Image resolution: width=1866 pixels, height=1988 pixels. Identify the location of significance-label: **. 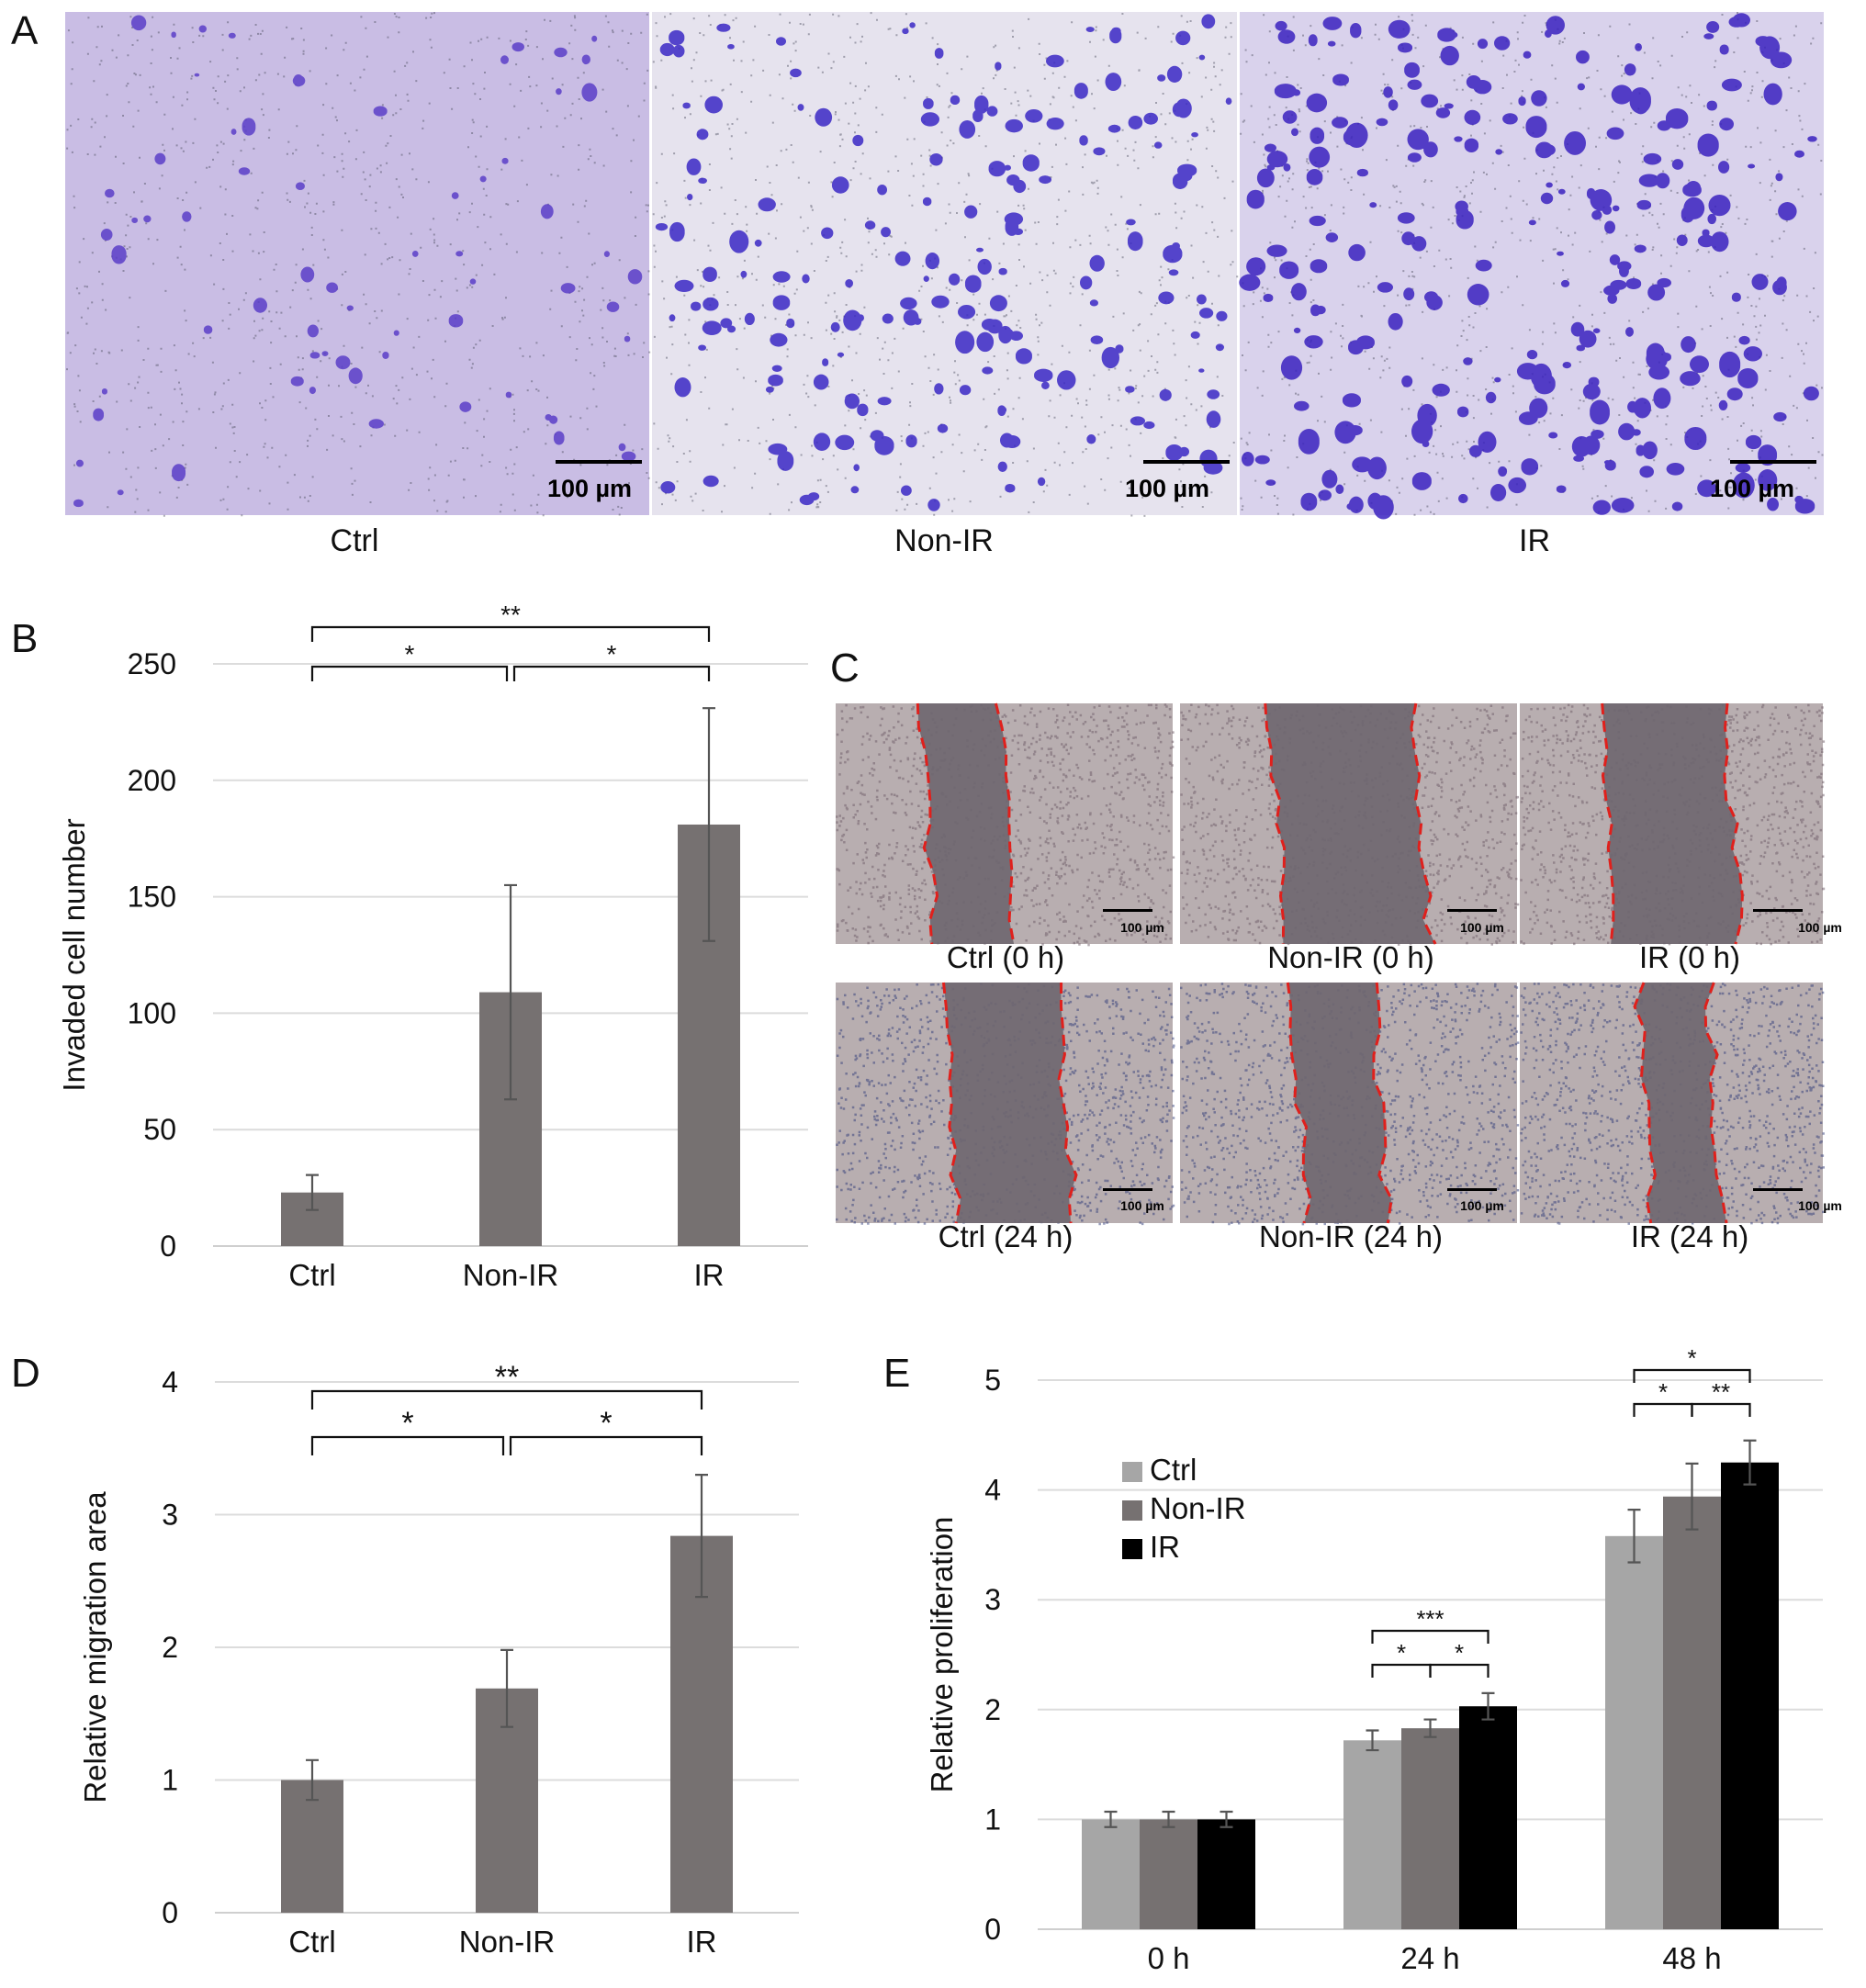
(510, 615).